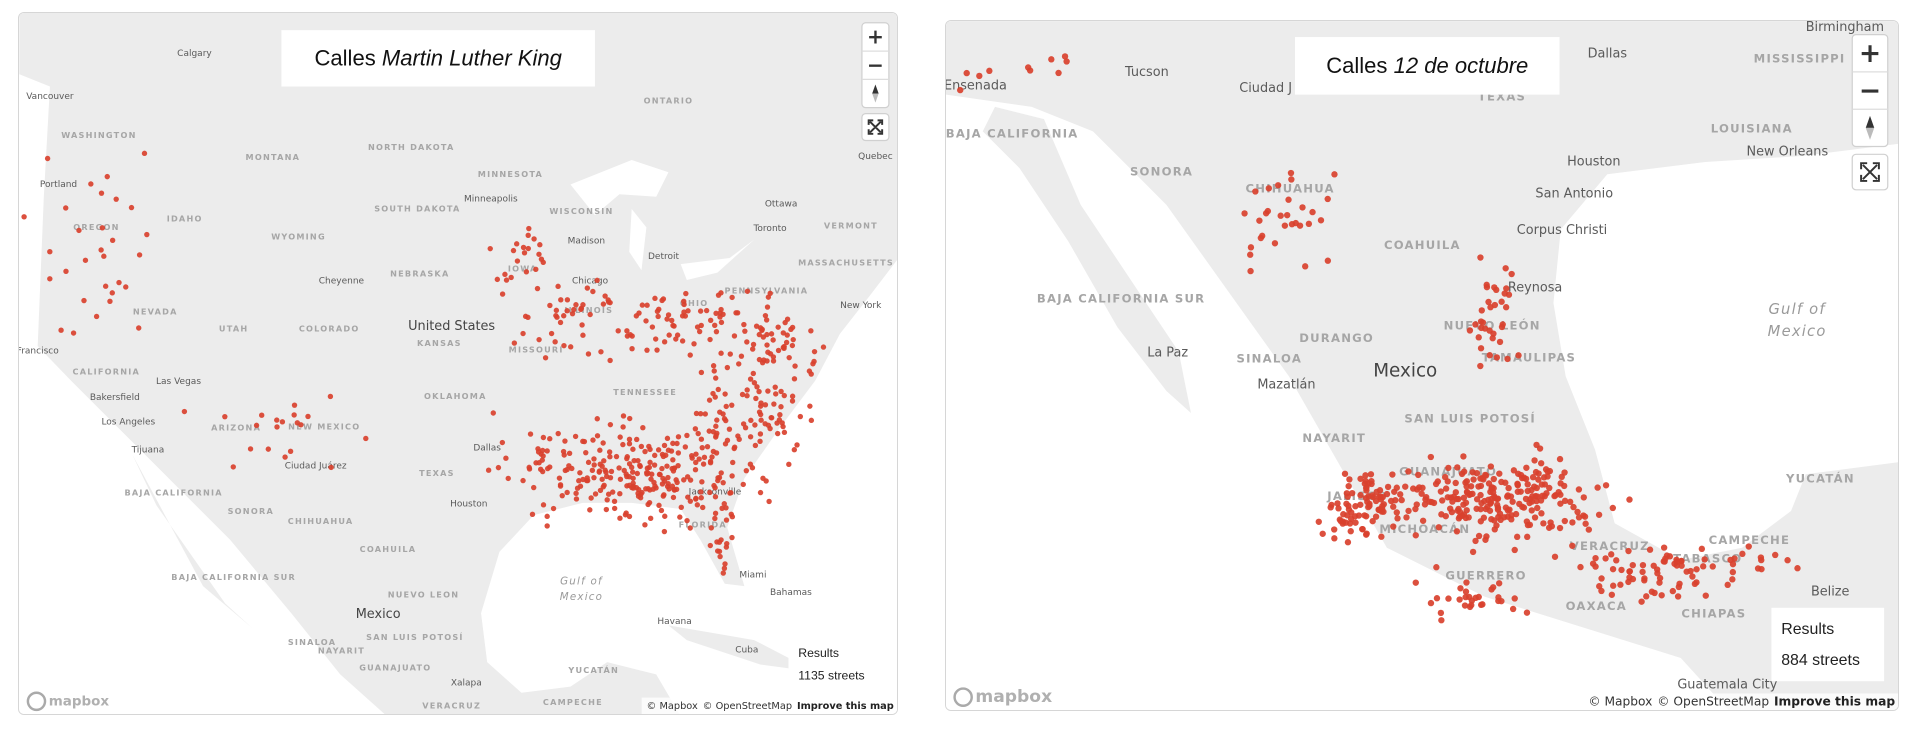 The image size is (1920, 729). What do you see at coordinates (715, 492) in the screenshot?
I see `place-label: Jacksonville` at bounding box center [715, 492].